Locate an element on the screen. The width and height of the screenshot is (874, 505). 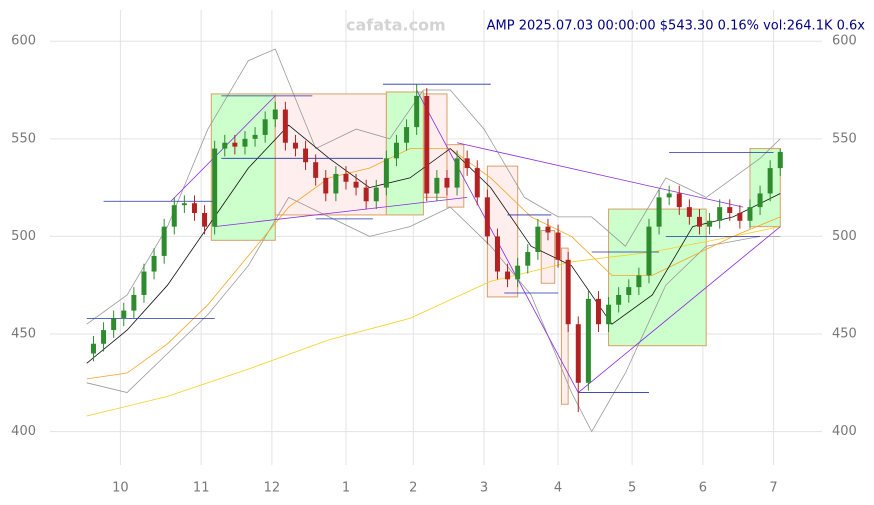
x-tick-label: 11 is located at coordinates (201, 488).